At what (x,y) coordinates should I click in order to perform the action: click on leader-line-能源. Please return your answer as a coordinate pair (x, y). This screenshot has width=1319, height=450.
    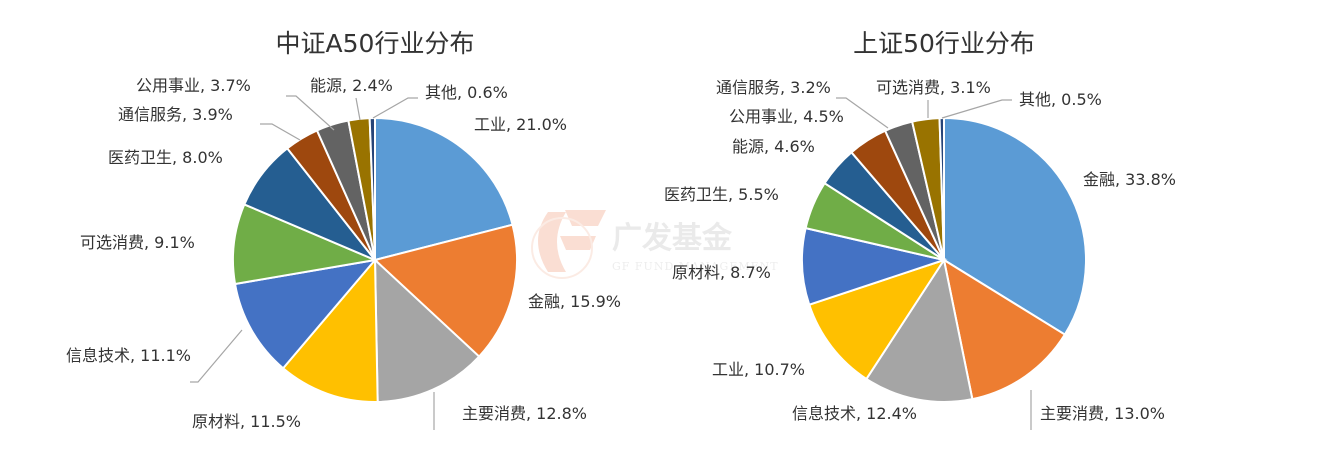
    Looking at the image, I should click on (358, 109).